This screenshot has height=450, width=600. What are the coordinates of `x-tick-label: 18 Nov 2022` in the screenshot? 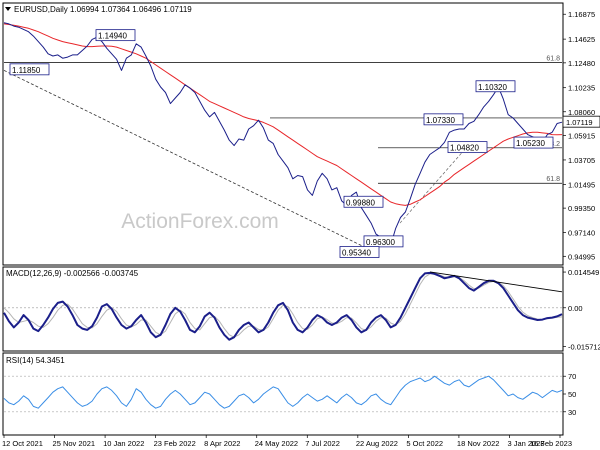 It's located at (478, 443).